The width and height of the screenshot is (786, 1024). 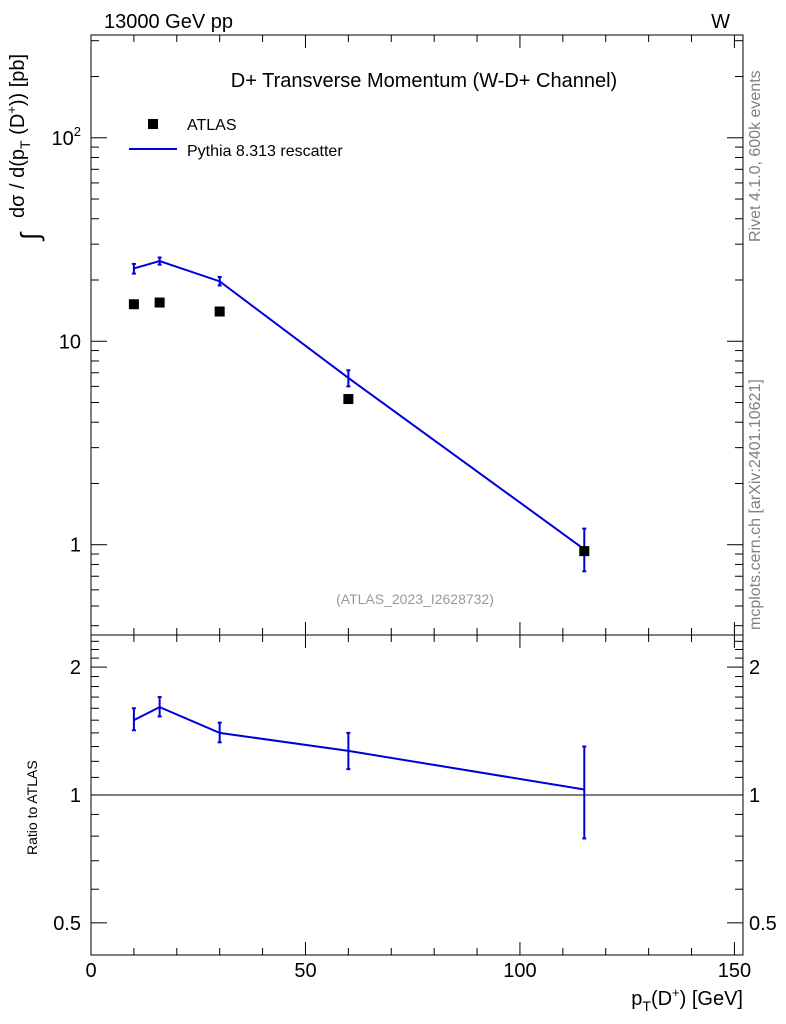 I want to click on rivet-version-label: Rivet 4.1.0, 600k events, so click(x=755, y=156).